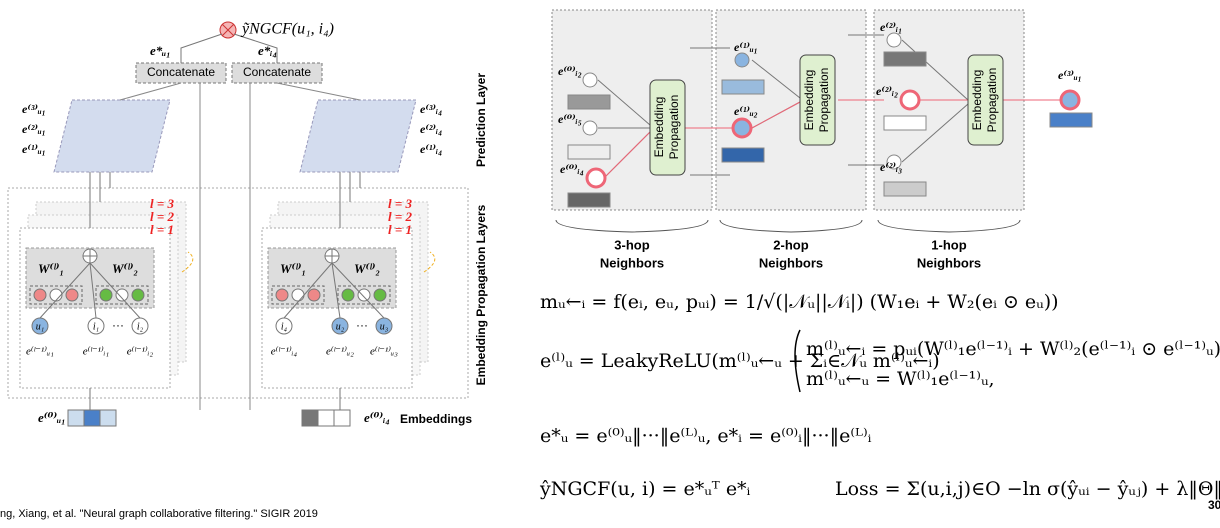 This screenshot has width=1220, height=528. What do you see at coordinates (284, 326) in the screenshot?
I see `label: i₄` at bounding box center [284, 326].